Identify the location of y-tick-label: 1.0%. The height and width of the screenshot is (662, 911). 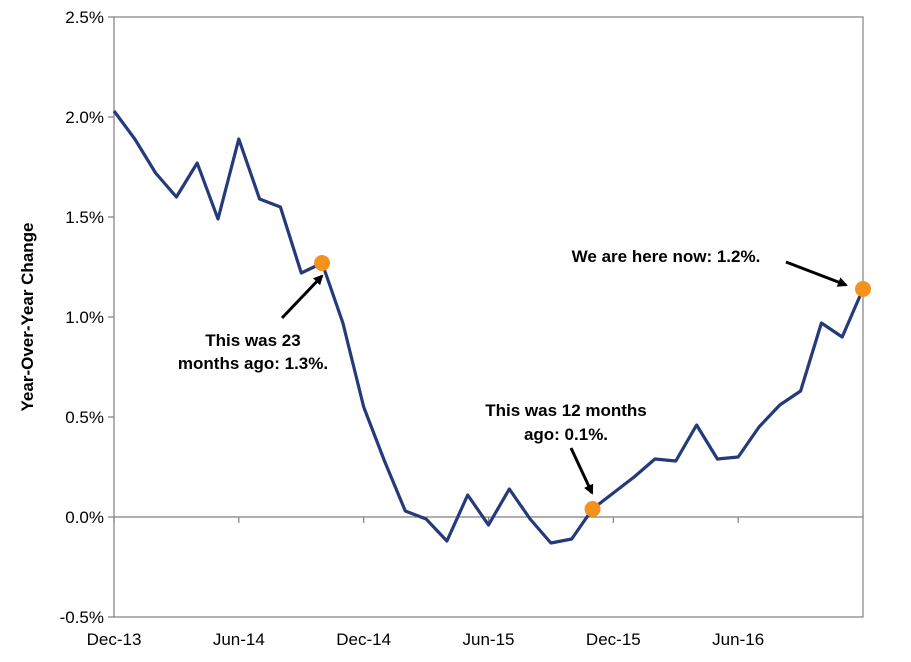
(84, 317).